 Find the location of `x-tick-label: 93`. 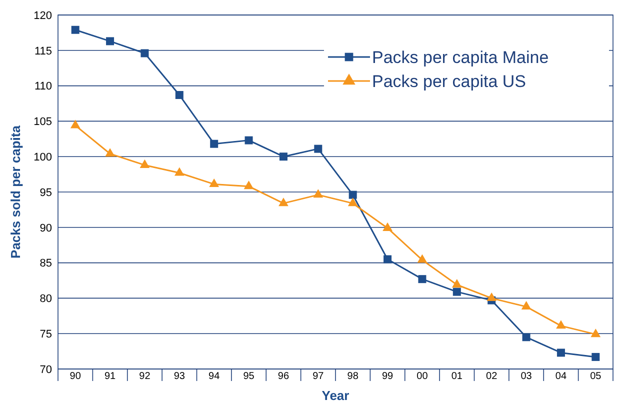

x-tick-label: 93 is located at coordinates (180, 376).